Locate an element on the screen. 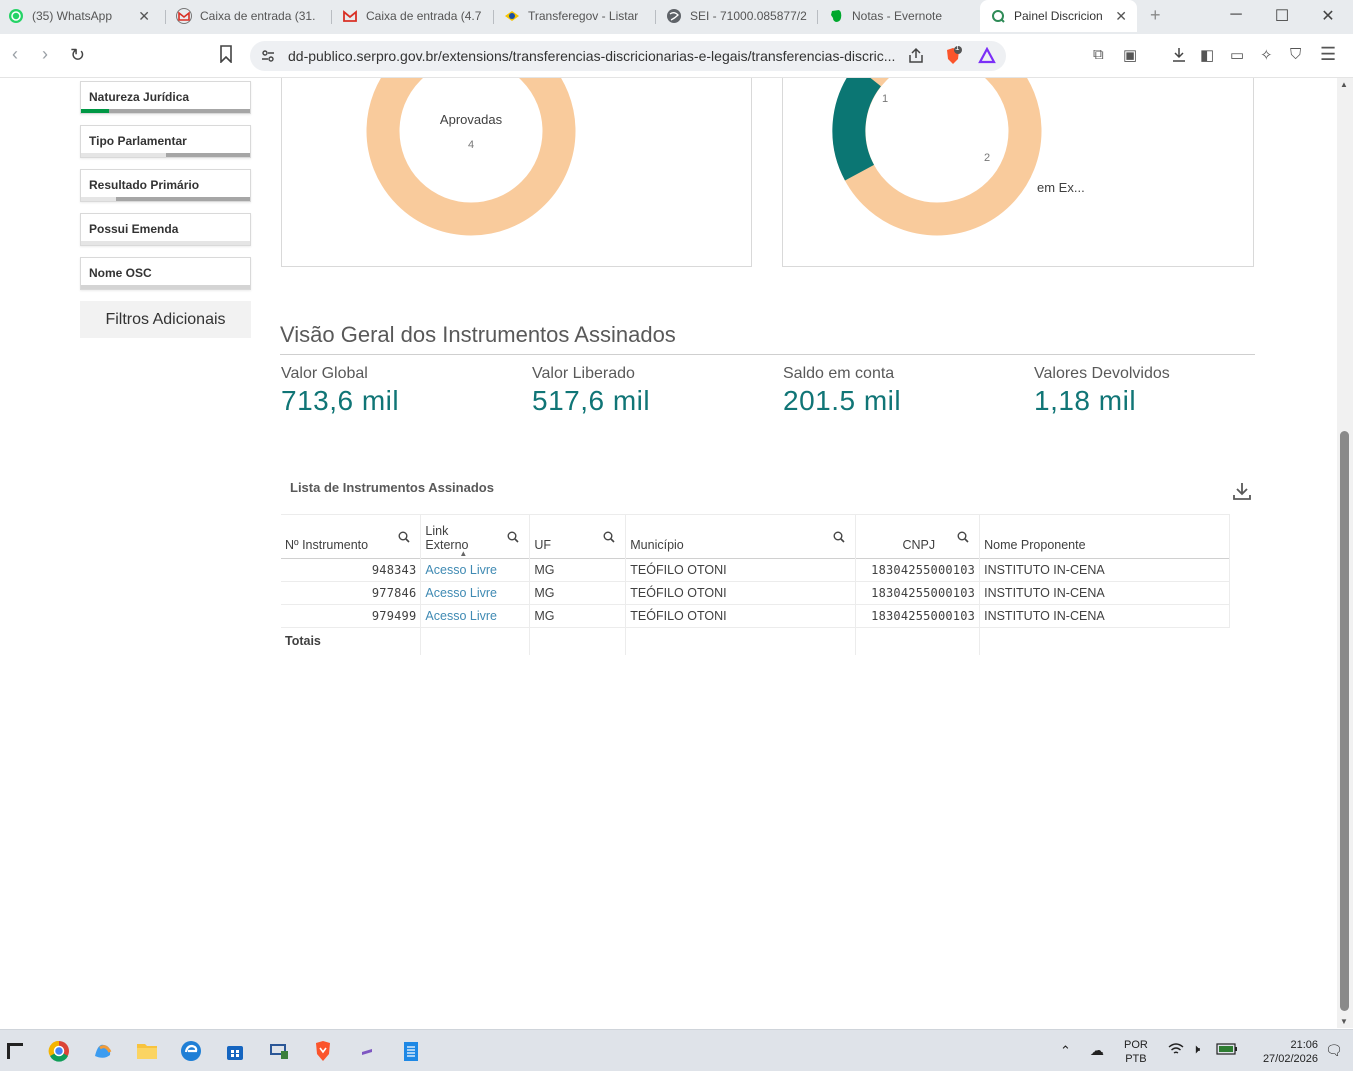 The width and height of the screenshot is (1353, 1071). shields-count: 1 is located at coordinates (957, 47).